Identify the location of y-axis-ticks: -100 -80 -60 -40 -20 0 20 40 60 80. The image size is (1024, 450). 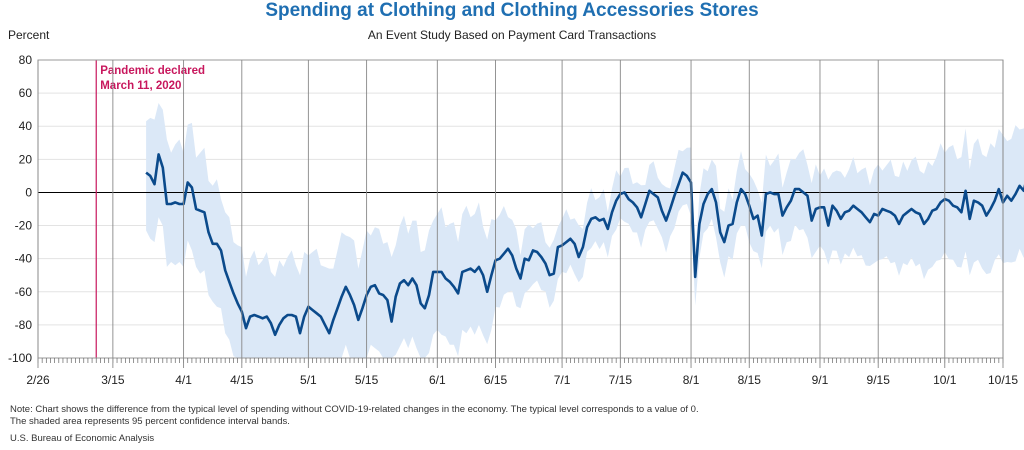
(20, 209).